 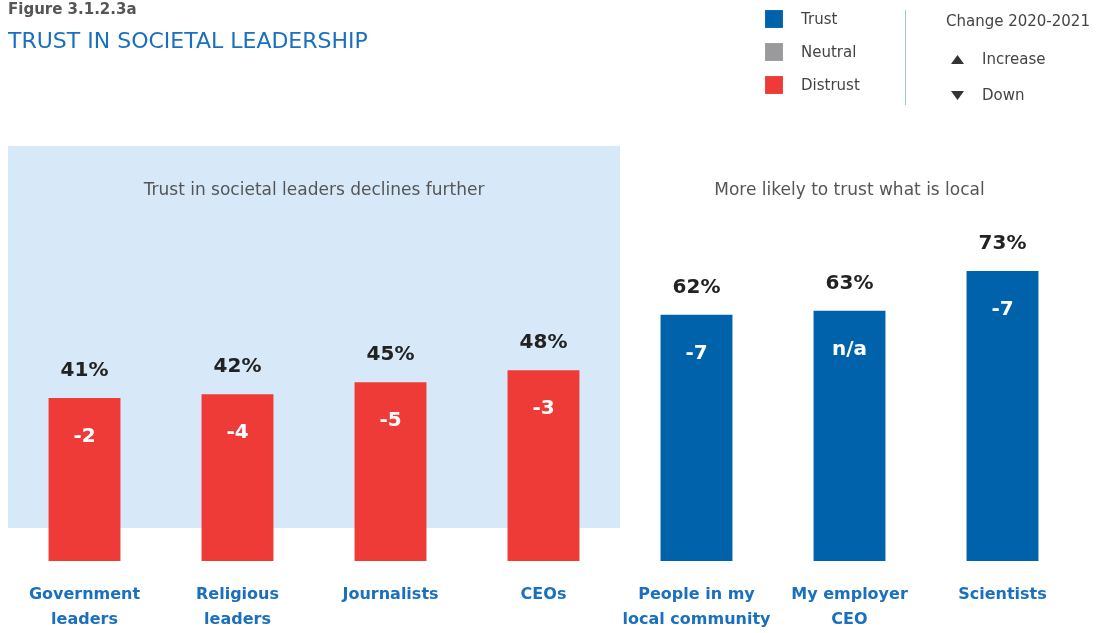 What do you see at coordinates (313, 189) in the screenshot?
I see `band-label: Trust in societal leaders declines further` at bounding box center [313, 189].